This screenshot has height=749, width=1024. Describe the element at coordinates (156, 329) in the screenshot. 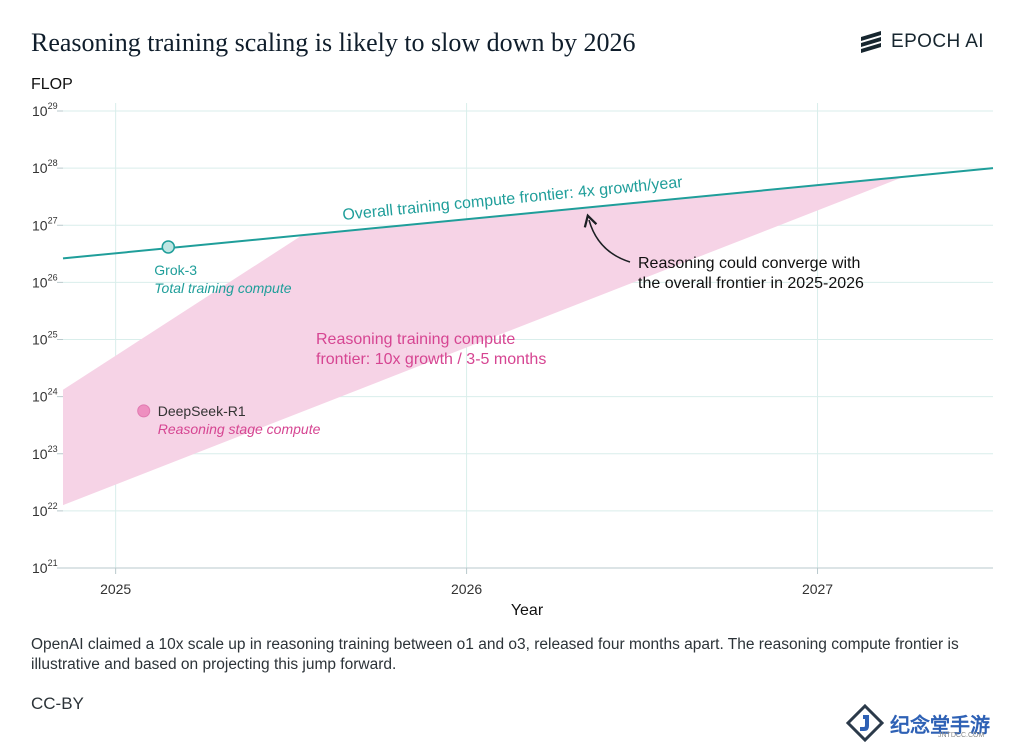

I see `data-points` at that location.